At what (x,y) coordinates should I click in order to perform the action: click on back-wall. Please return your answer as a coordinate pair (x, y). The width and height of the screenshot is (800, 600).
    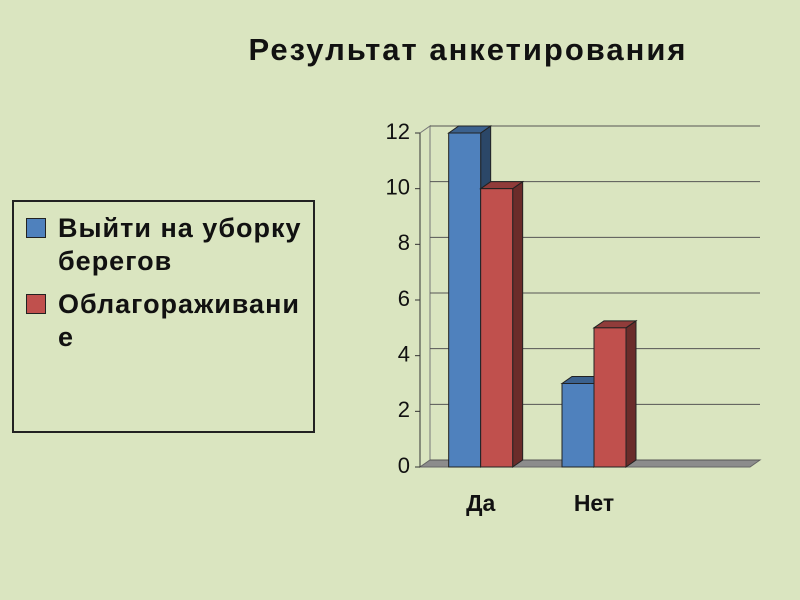
    Looking at the image, I should click on (425, 296).